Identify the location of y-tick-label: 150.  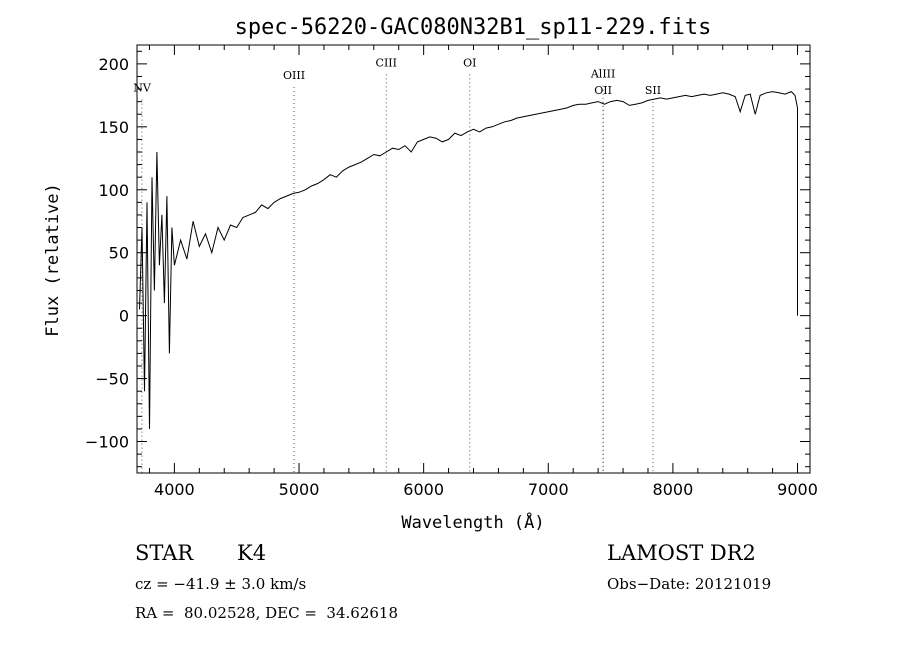
(113, 127).